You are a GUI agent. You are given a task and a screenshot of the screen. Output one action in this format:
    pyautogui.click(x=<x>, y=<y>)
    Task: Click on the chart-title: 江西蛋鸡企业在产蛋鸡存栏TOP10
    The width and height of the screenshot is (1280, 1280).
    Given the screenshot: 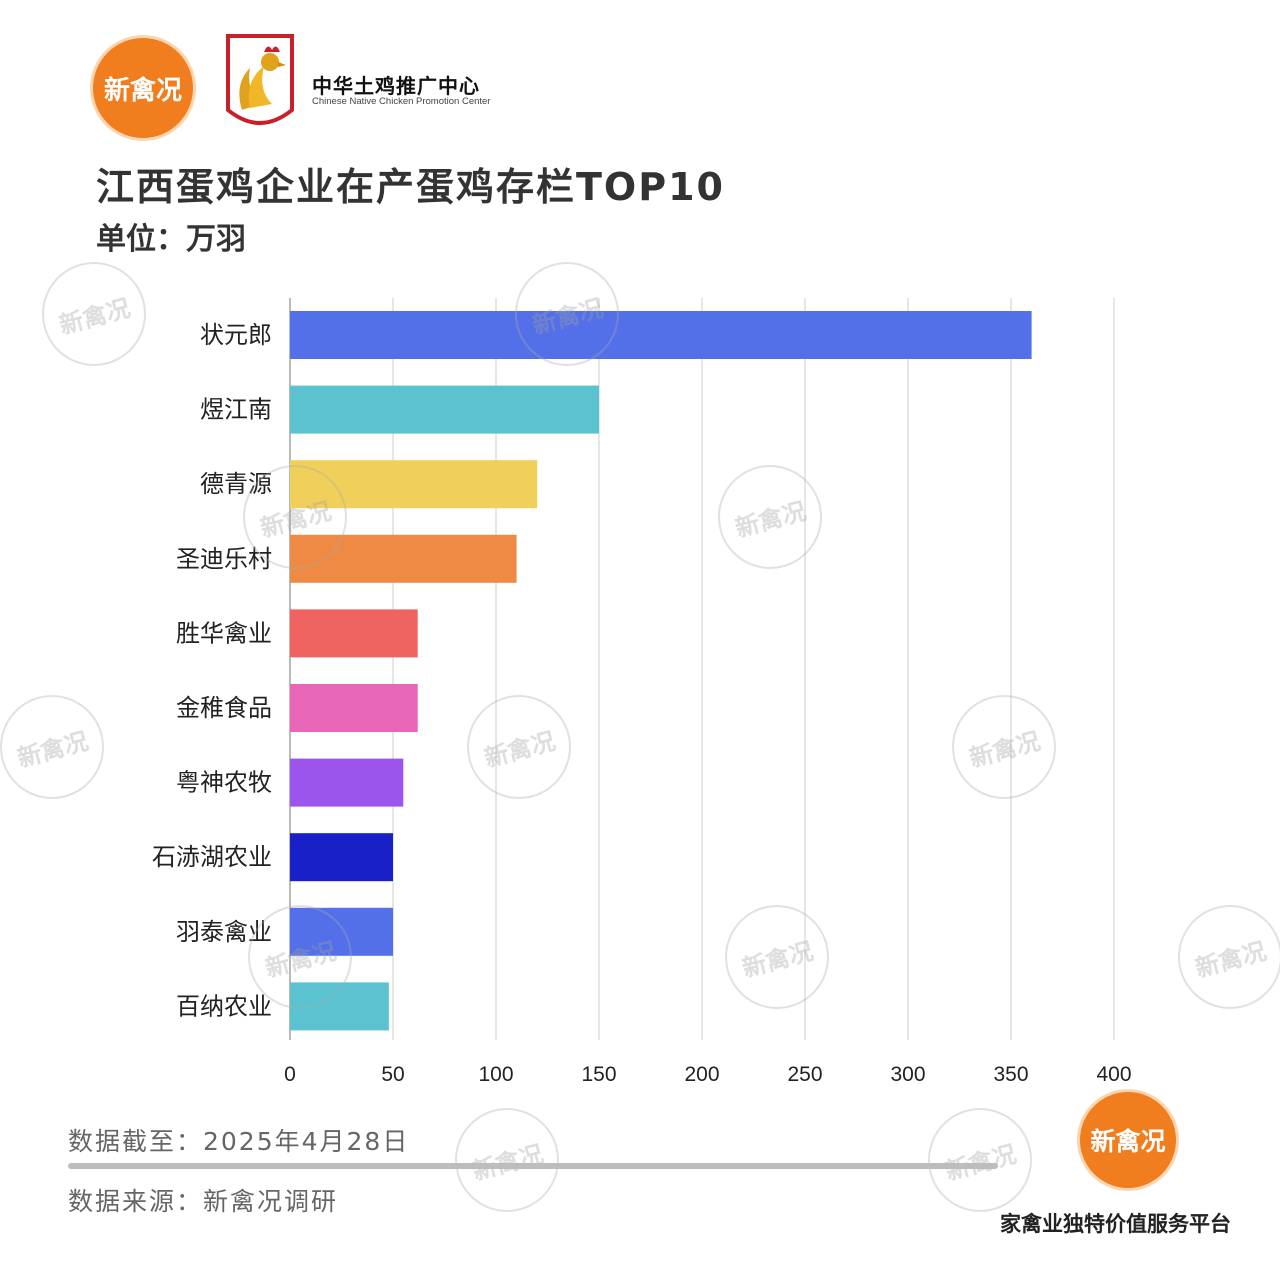 What is the action you would take?
    pyautogui.click(x=410, y=187)
    